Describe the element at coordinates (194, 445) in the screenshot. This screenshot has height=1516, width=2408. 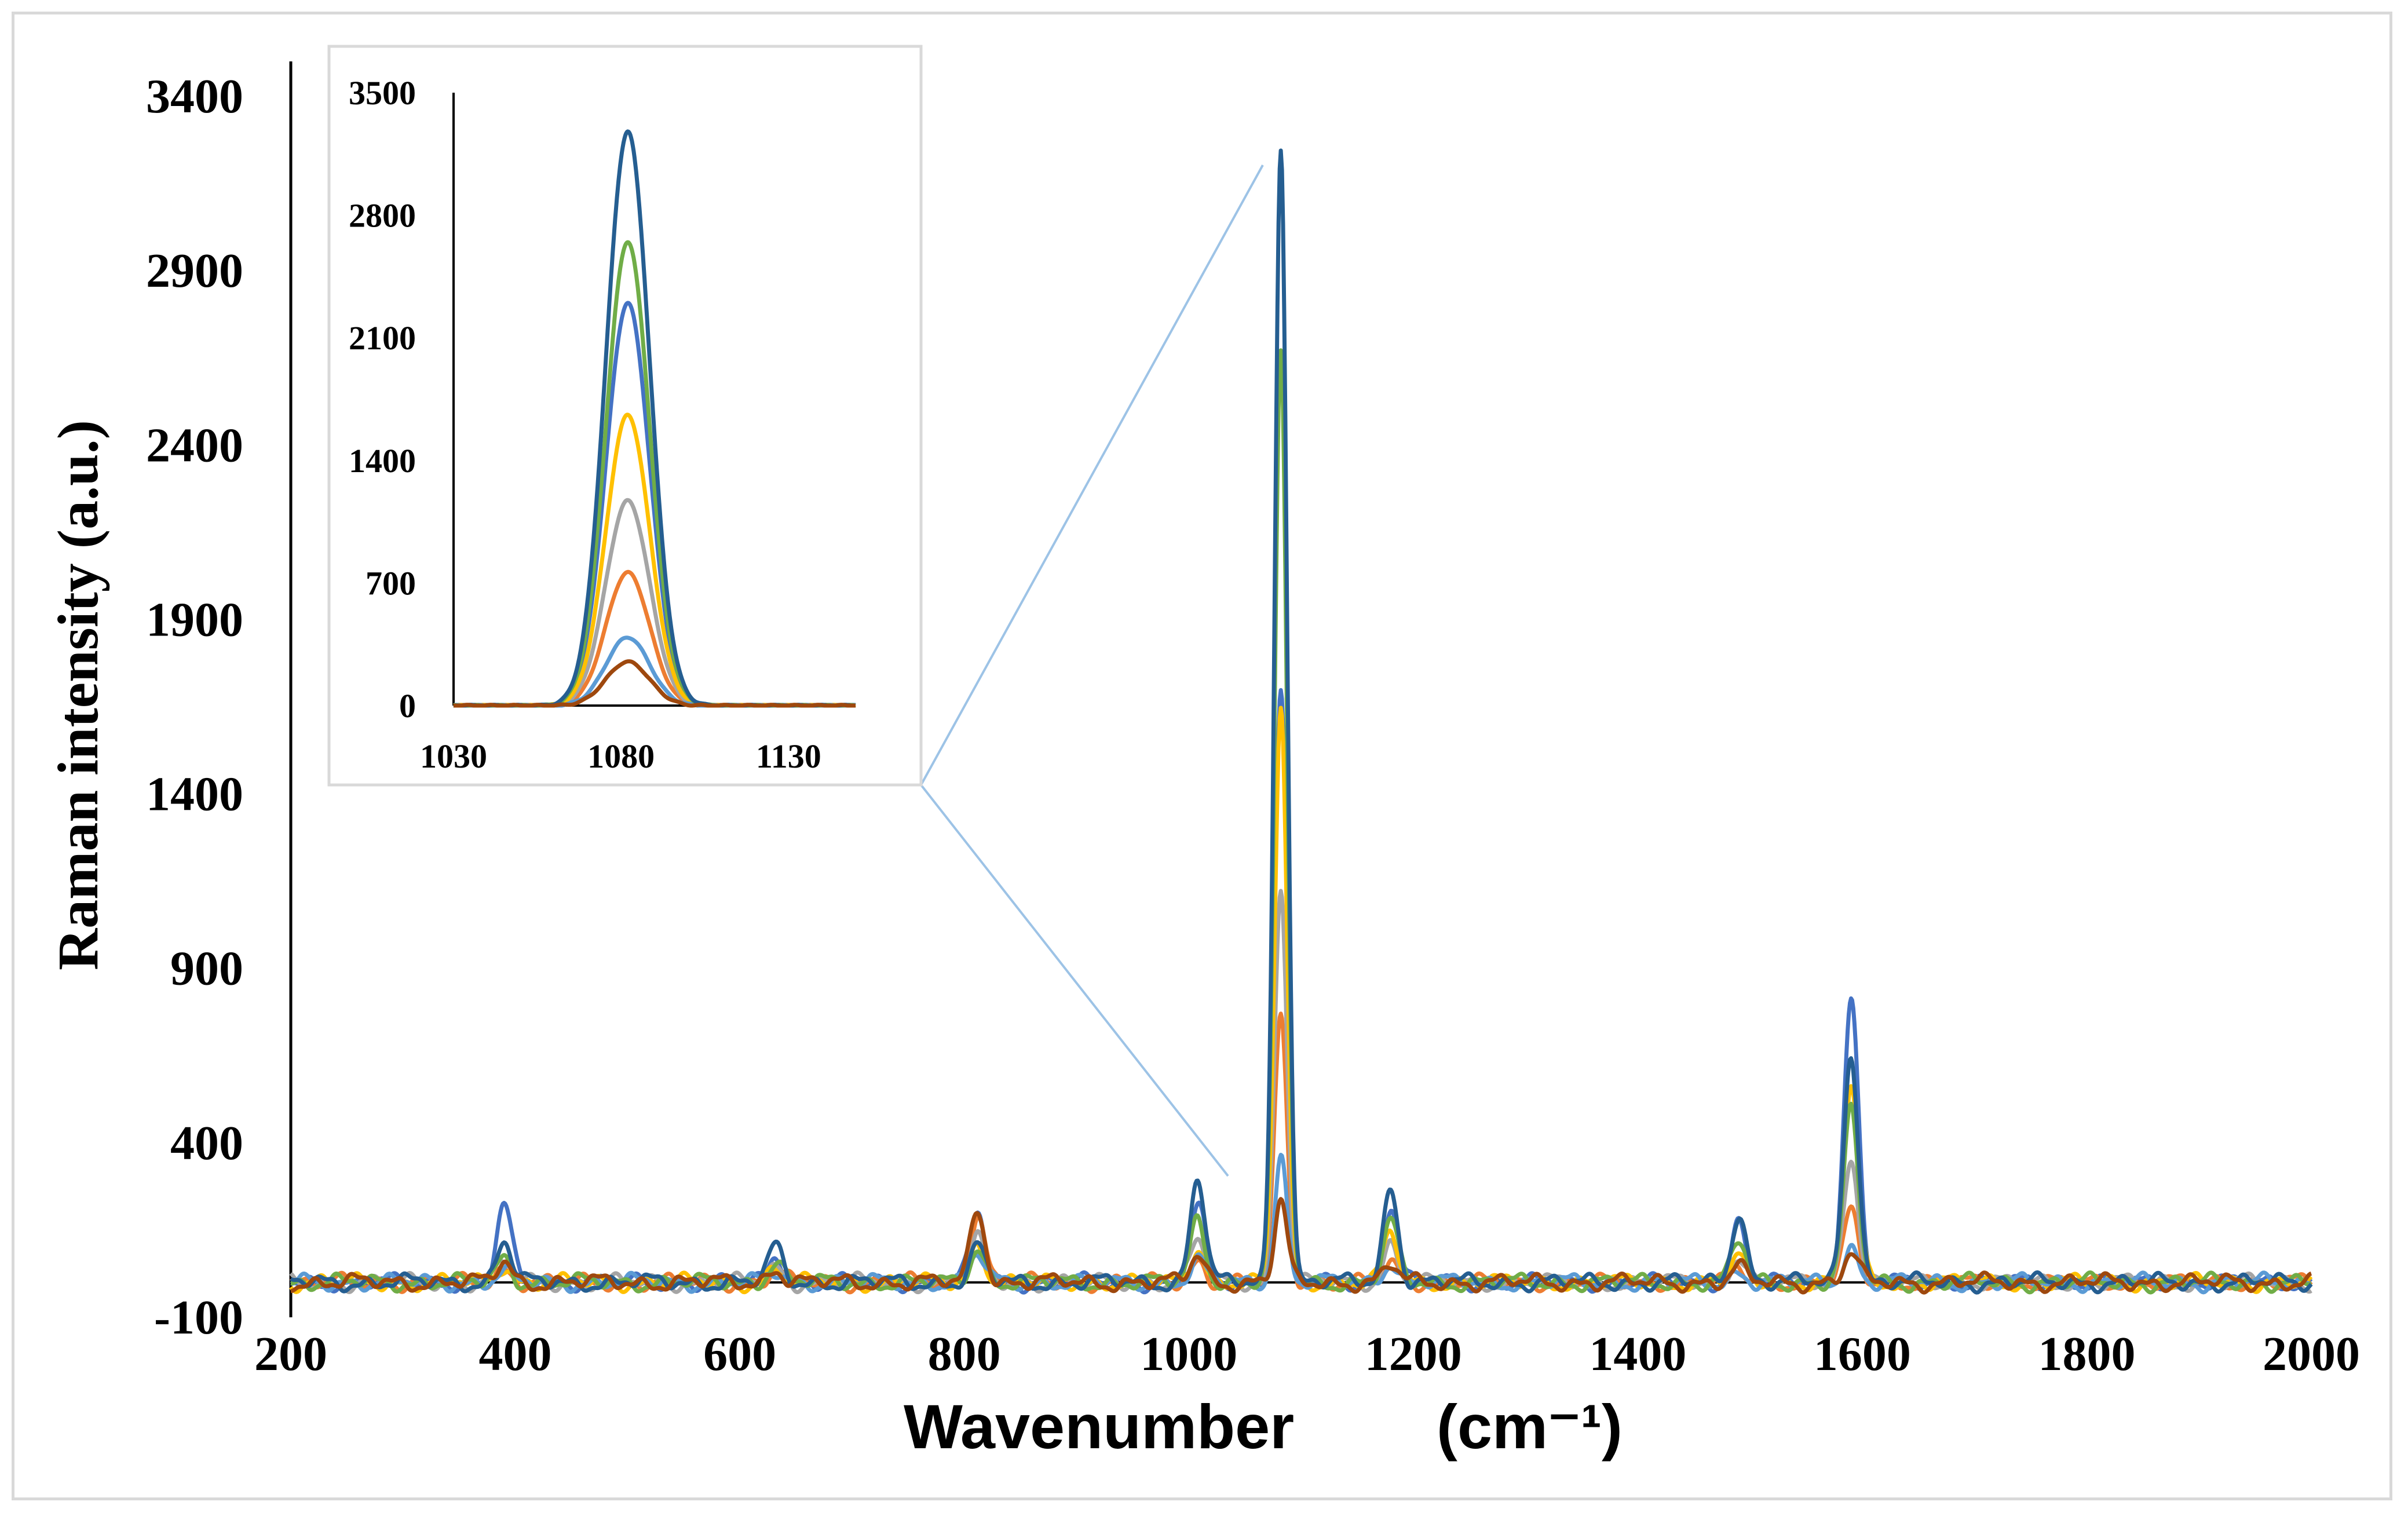
I see `y-tick-label: 2400` at that location.